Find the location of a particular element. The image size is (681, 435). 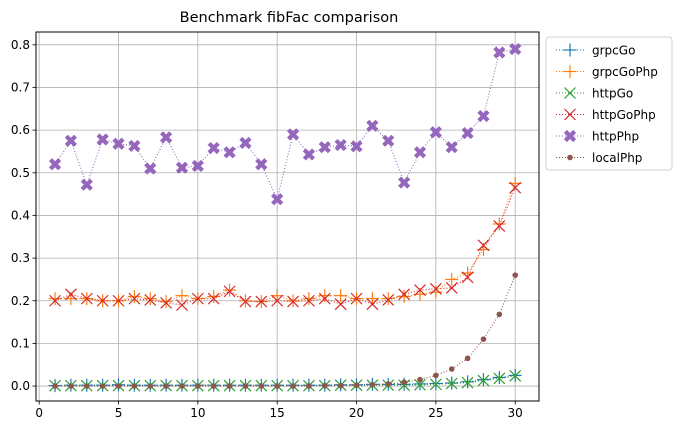

x-tick-label: 15 is located at coordinates (277, 413).